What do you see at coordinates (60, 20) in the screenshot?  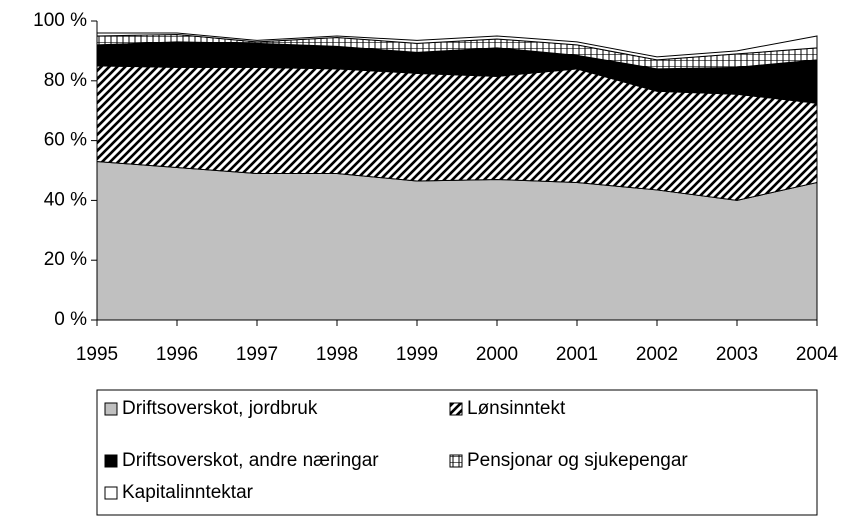 I see `y-tick-label: 100 %` at bounding box center [60, 20].